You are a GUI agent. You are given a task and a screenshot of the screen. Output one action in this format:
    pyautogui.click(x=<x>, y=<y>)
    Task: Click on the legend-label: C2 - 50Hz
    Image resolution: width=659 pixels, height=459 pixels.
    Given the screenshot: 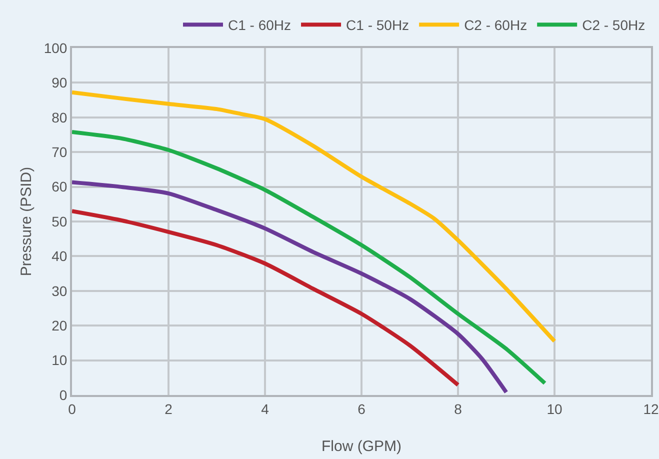 What is the action you would take?
    pyautogui.click(x=614, y=25)
    